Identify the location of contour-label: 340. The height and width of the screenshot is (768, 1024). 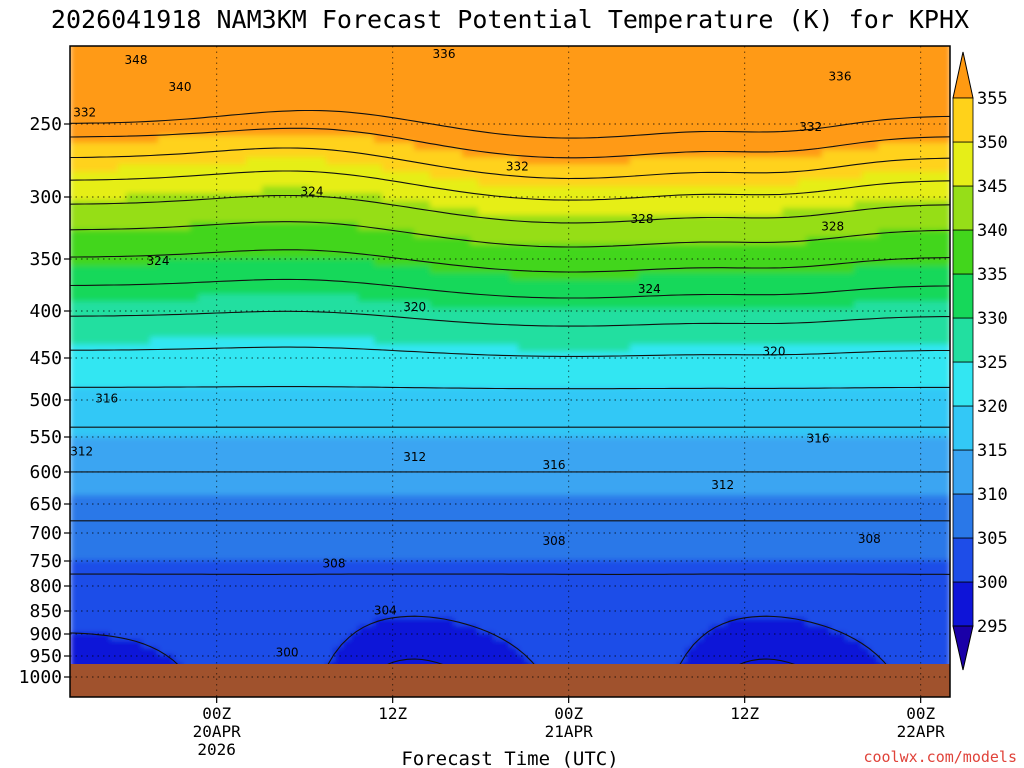
(180, 87).